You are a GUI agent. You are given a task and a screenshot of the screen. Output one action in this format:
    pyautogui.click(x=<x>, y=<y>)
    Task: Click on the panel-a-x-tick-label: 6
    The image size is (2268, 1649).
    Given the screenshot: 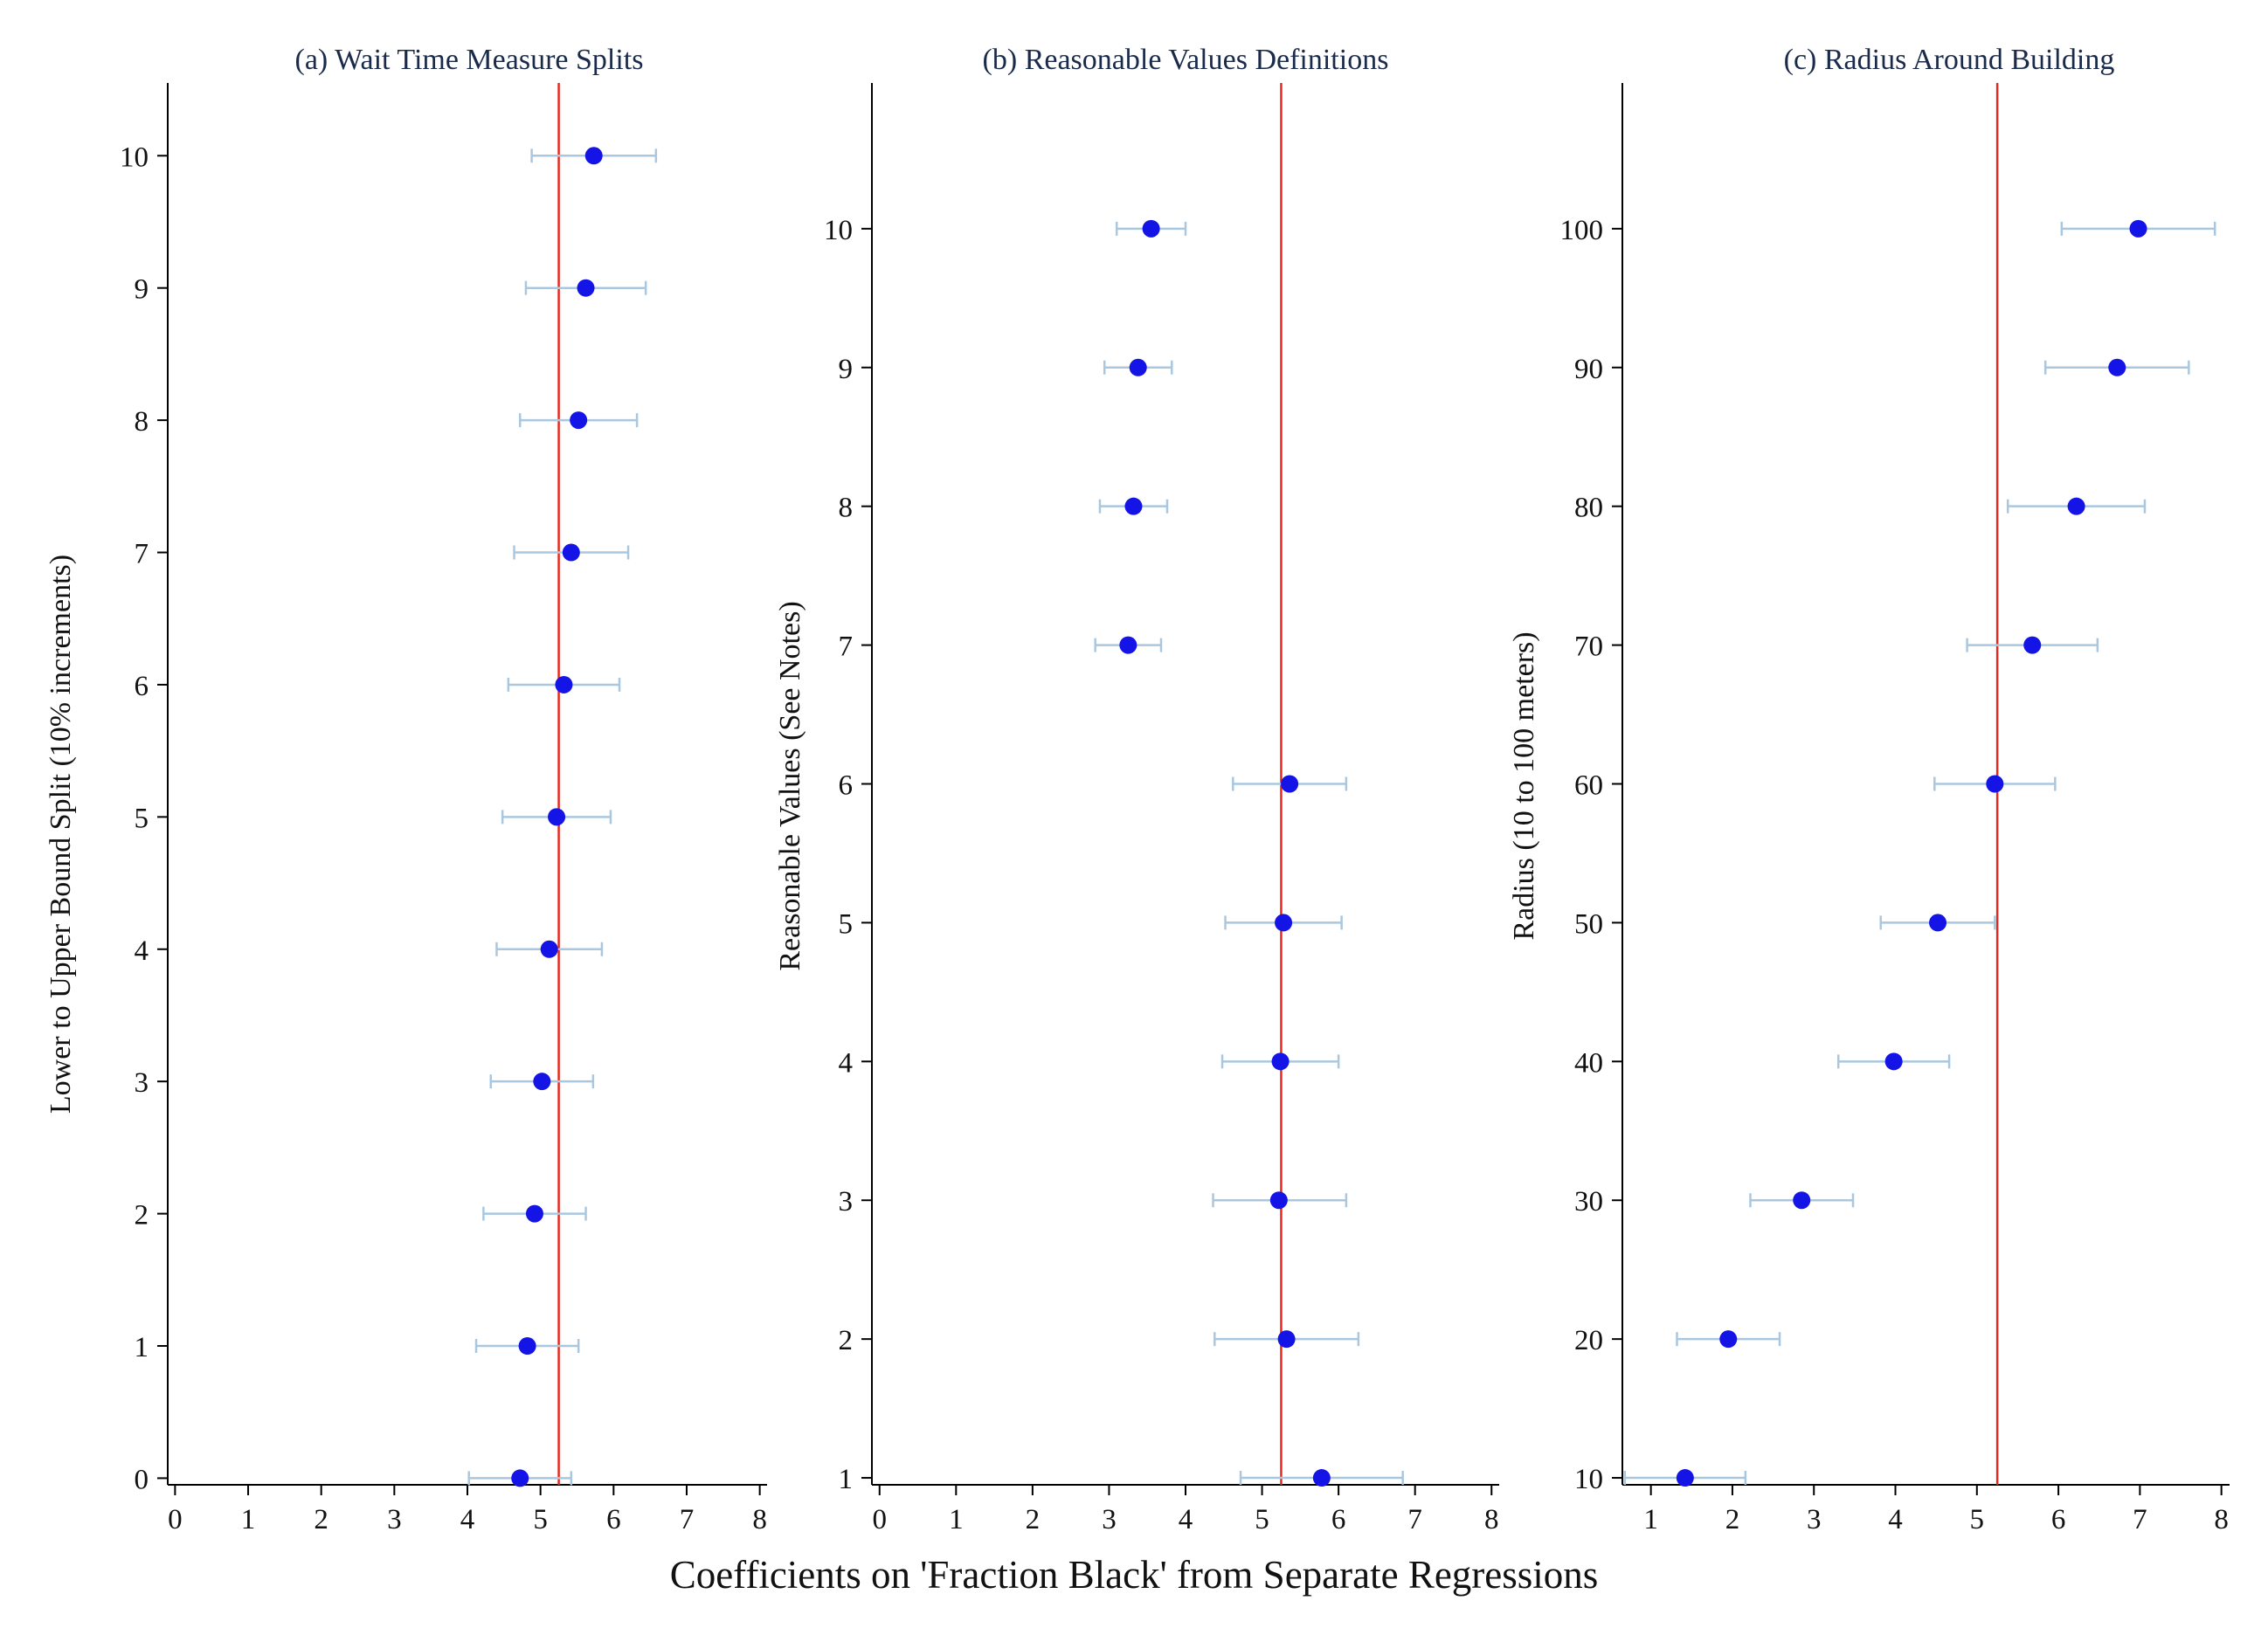 What is the action you would take?
    pyautogui.click(x=613, y=1519)
    